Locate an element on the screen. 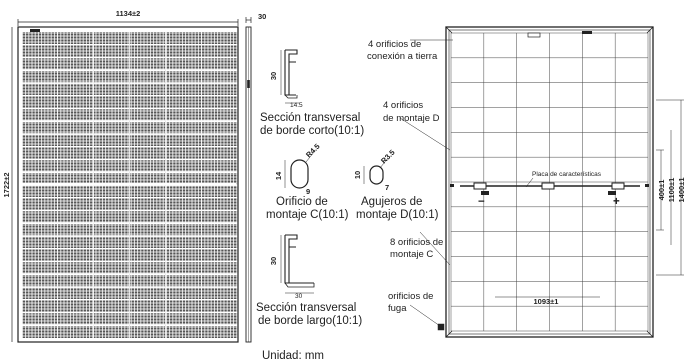 This screenshot has height=363, width=692. front-width-dimension: 1134±2 is located at coordinates (128, 17).